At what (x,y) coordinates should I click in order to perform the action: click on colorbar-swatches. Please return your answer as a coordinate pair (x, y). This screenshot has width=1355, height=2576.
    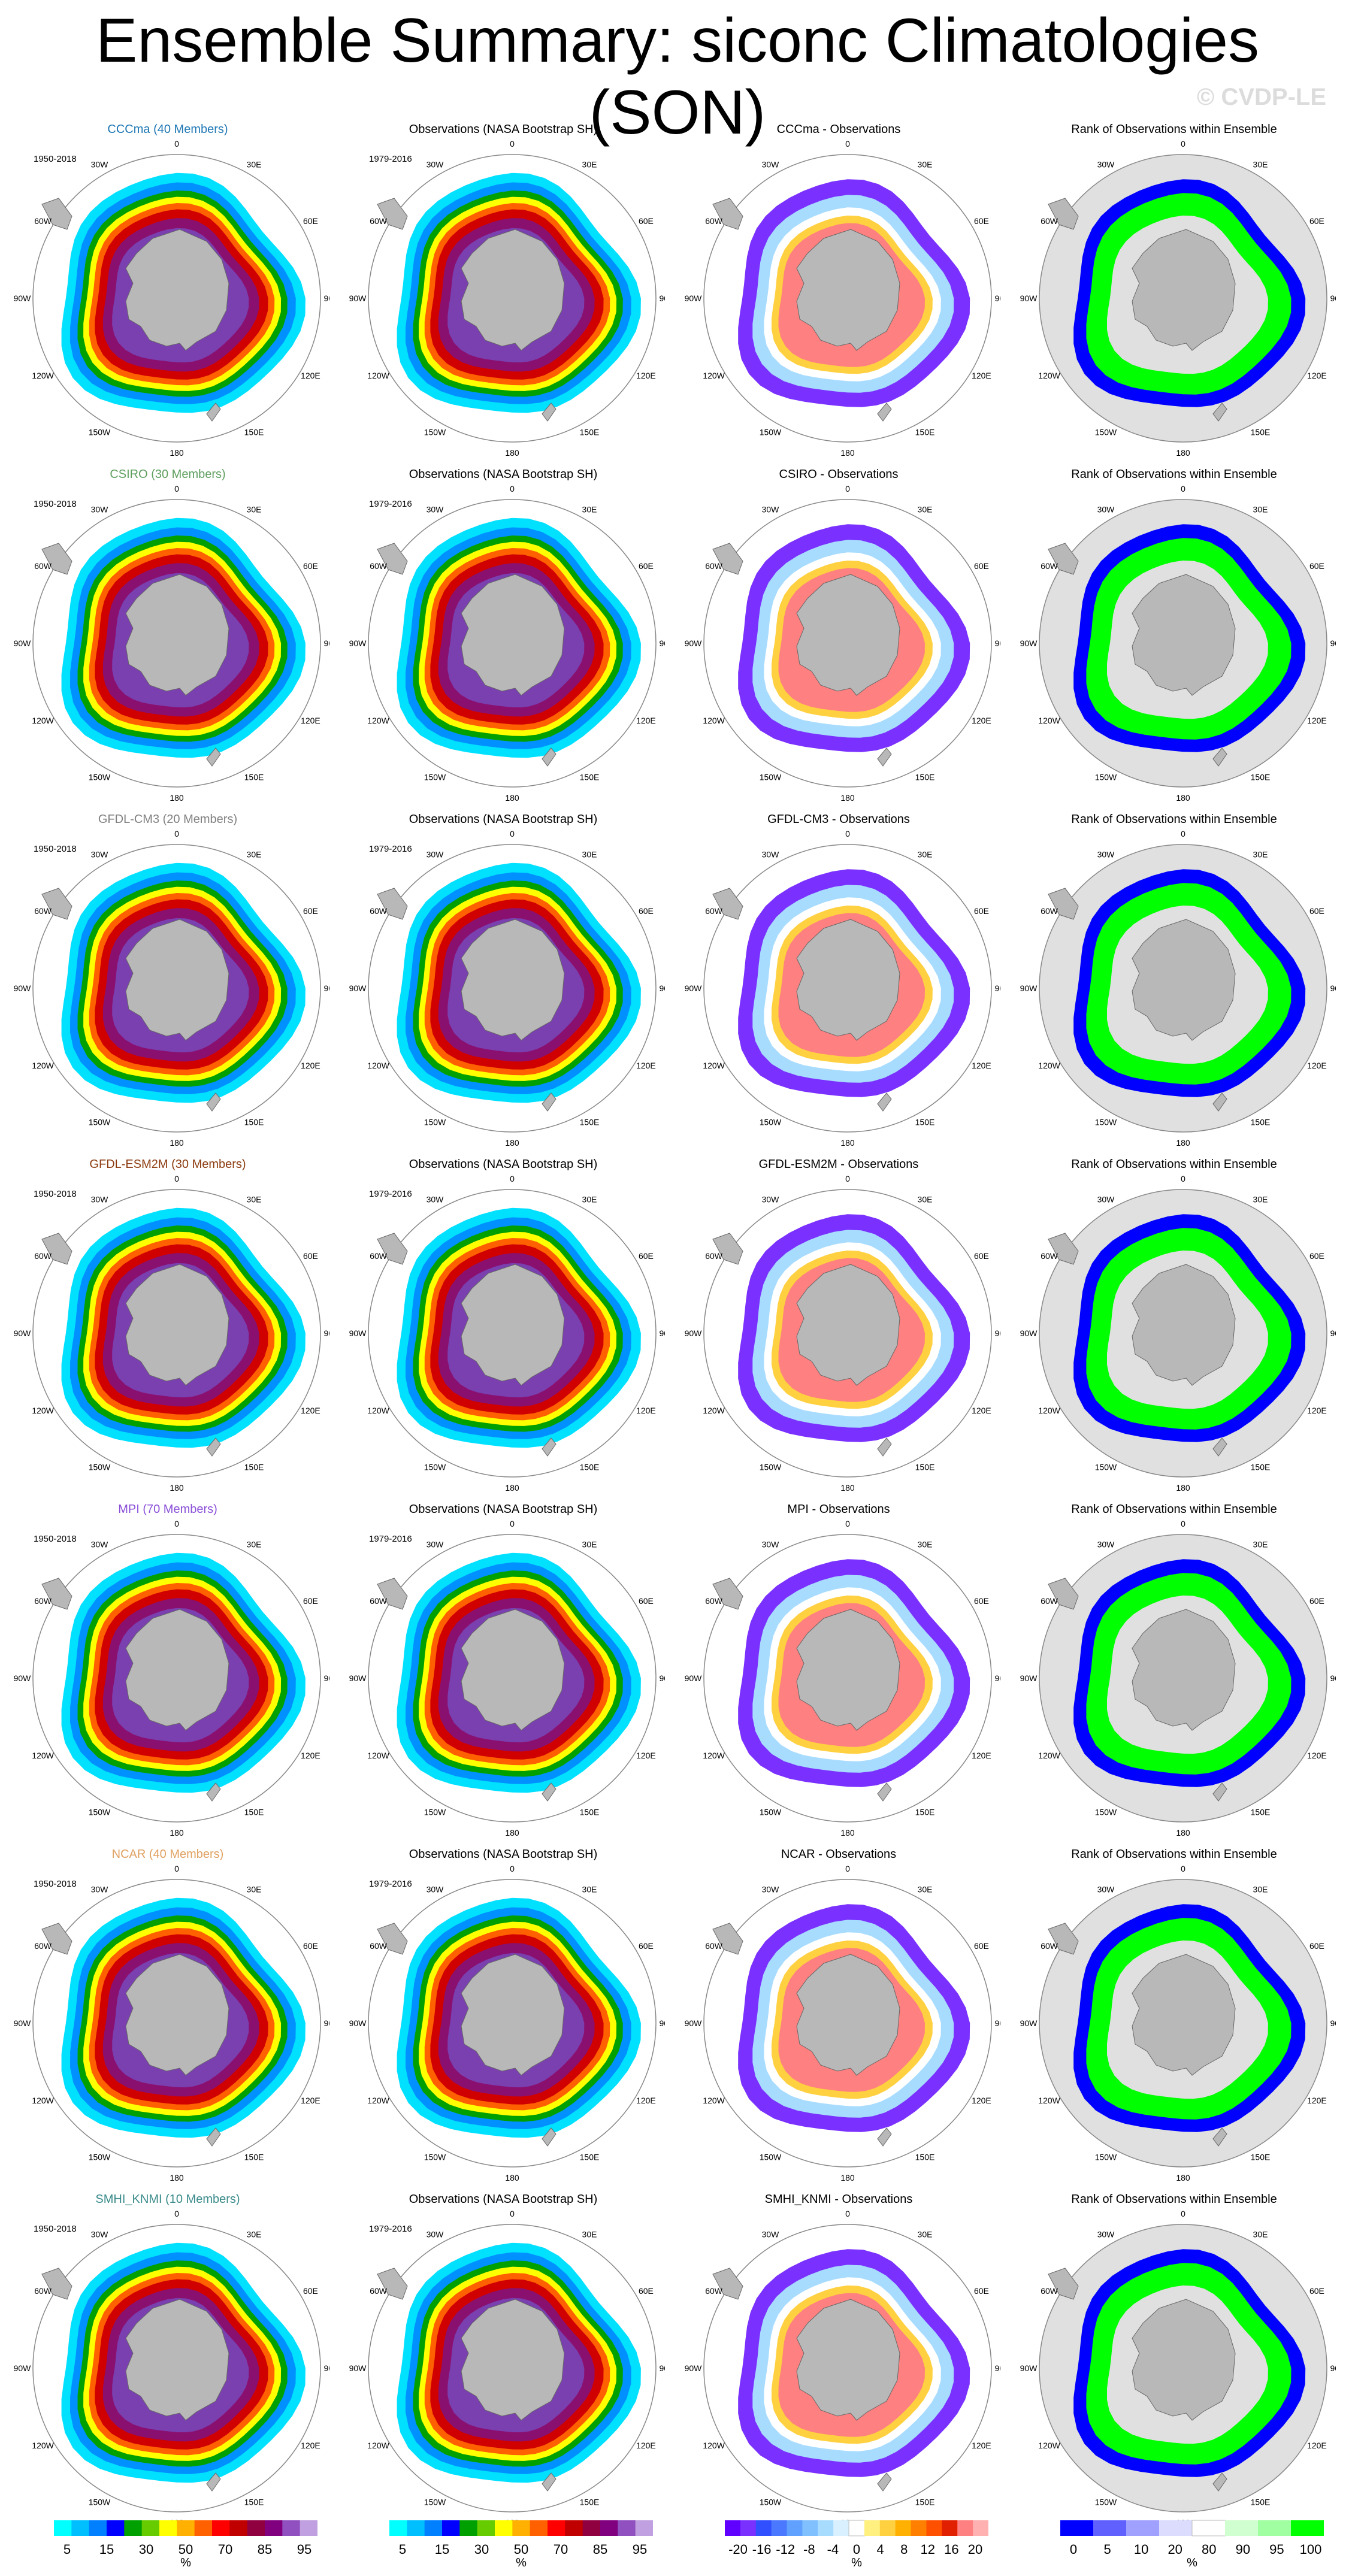
    Looking at the image, I should click on (857, 2528).